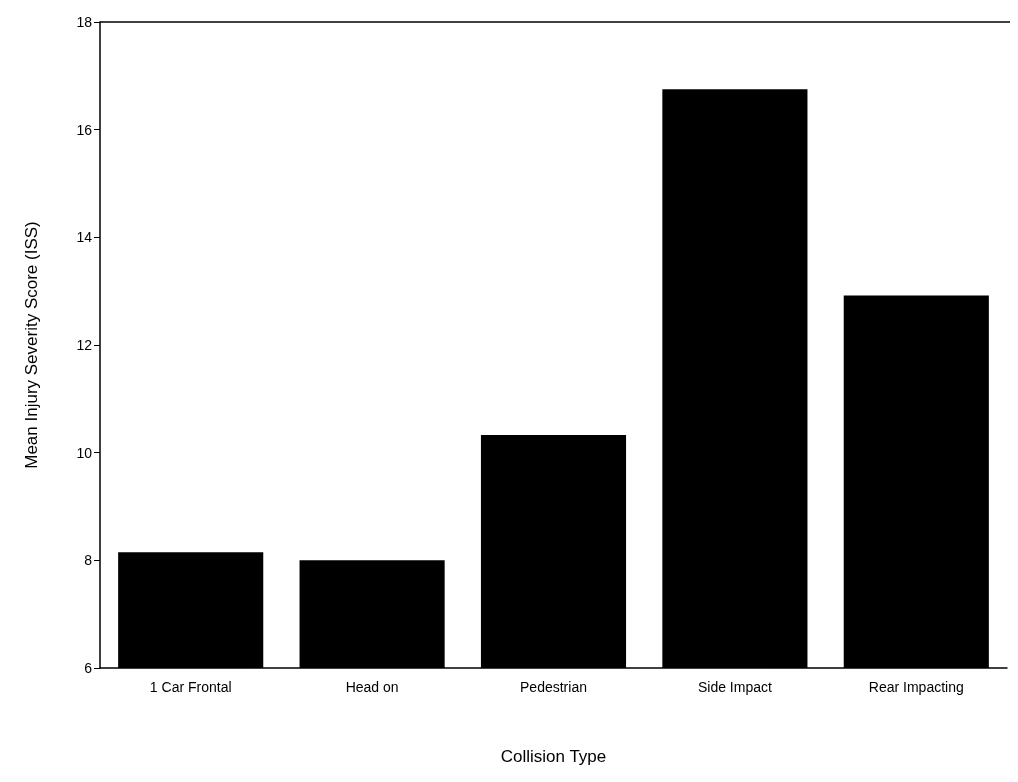 This screenshot has width=1018, height=782. Describe the element at coordinates (84, 345) in the screenshot. I see `y-tick-label: 12` at that location.